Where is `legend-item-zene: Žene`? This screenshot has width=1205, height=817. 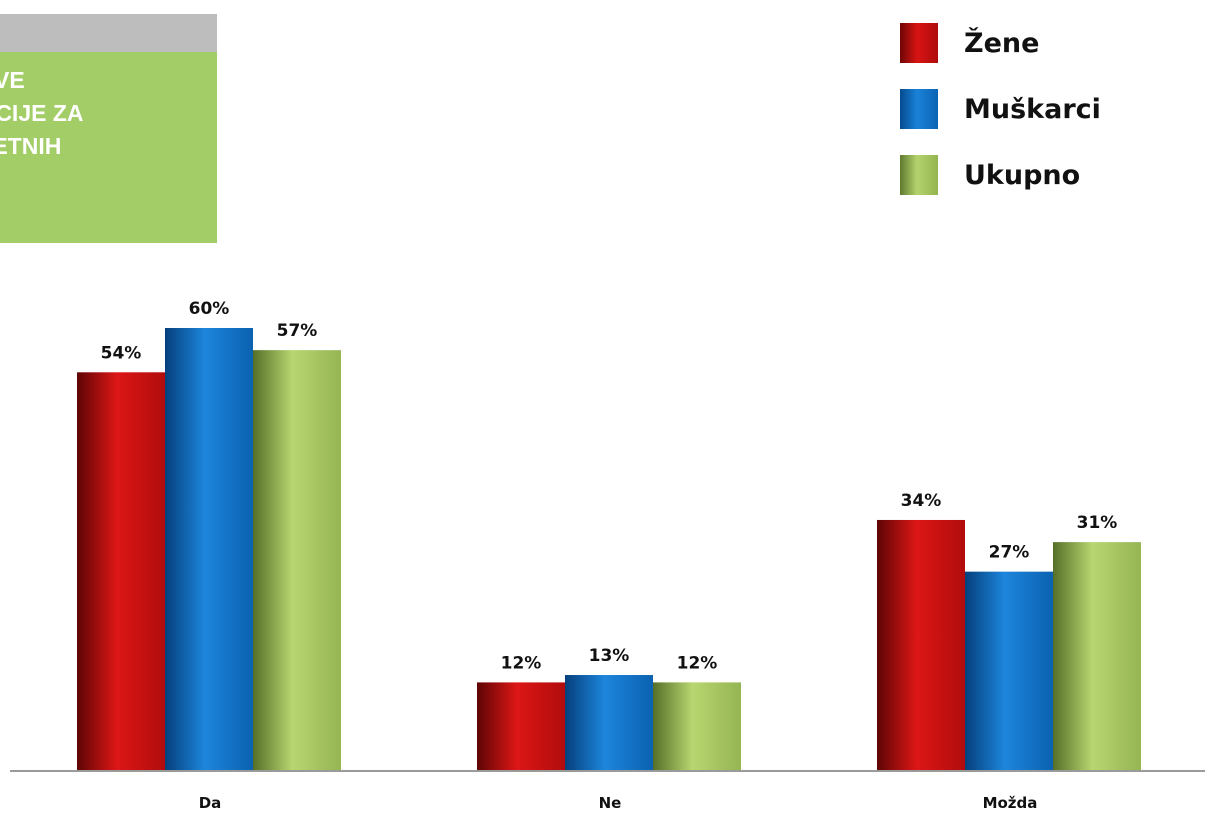 legend-item-zene: Žene is located at coordinates (1000, 43).